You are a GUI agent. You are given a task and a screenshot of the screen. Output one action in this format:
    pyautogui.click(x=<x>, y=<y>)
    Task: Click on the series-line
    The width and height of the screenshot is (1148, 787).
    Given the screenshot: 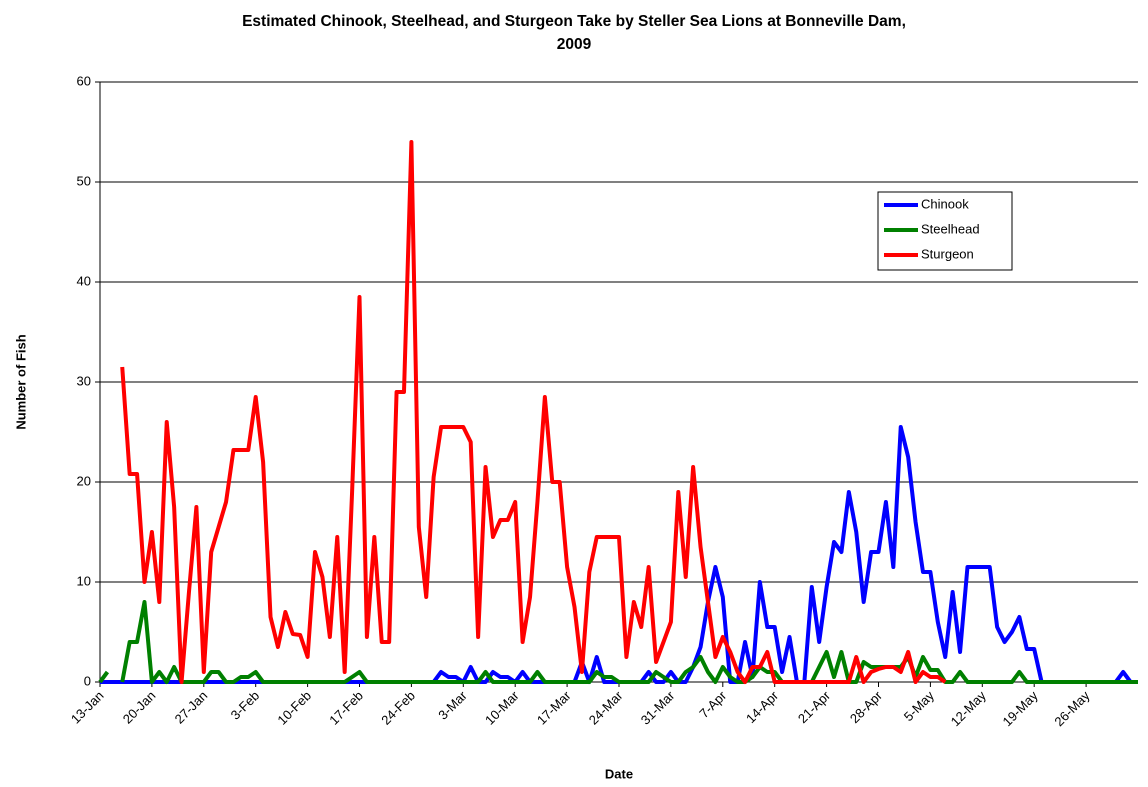 What is the action you would take?
    pyautogui.click(x=618, y=642)
    